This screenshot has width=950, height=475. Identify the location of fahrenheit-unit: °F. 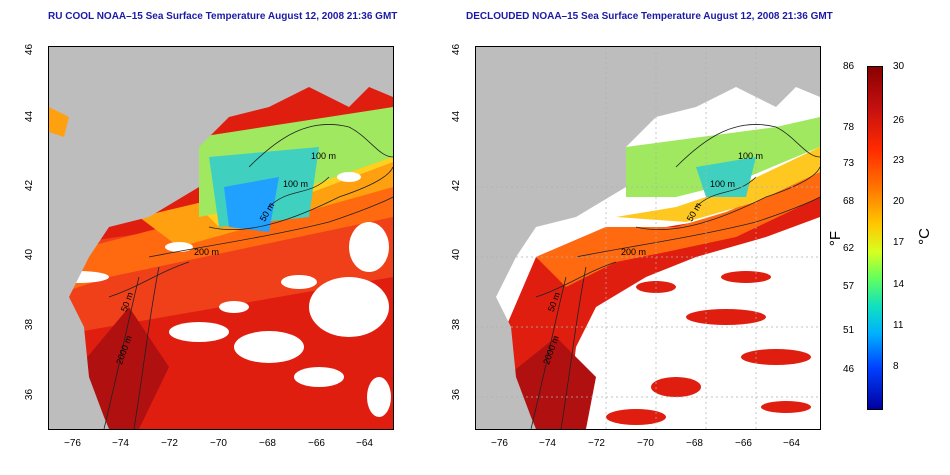
(836, 238).